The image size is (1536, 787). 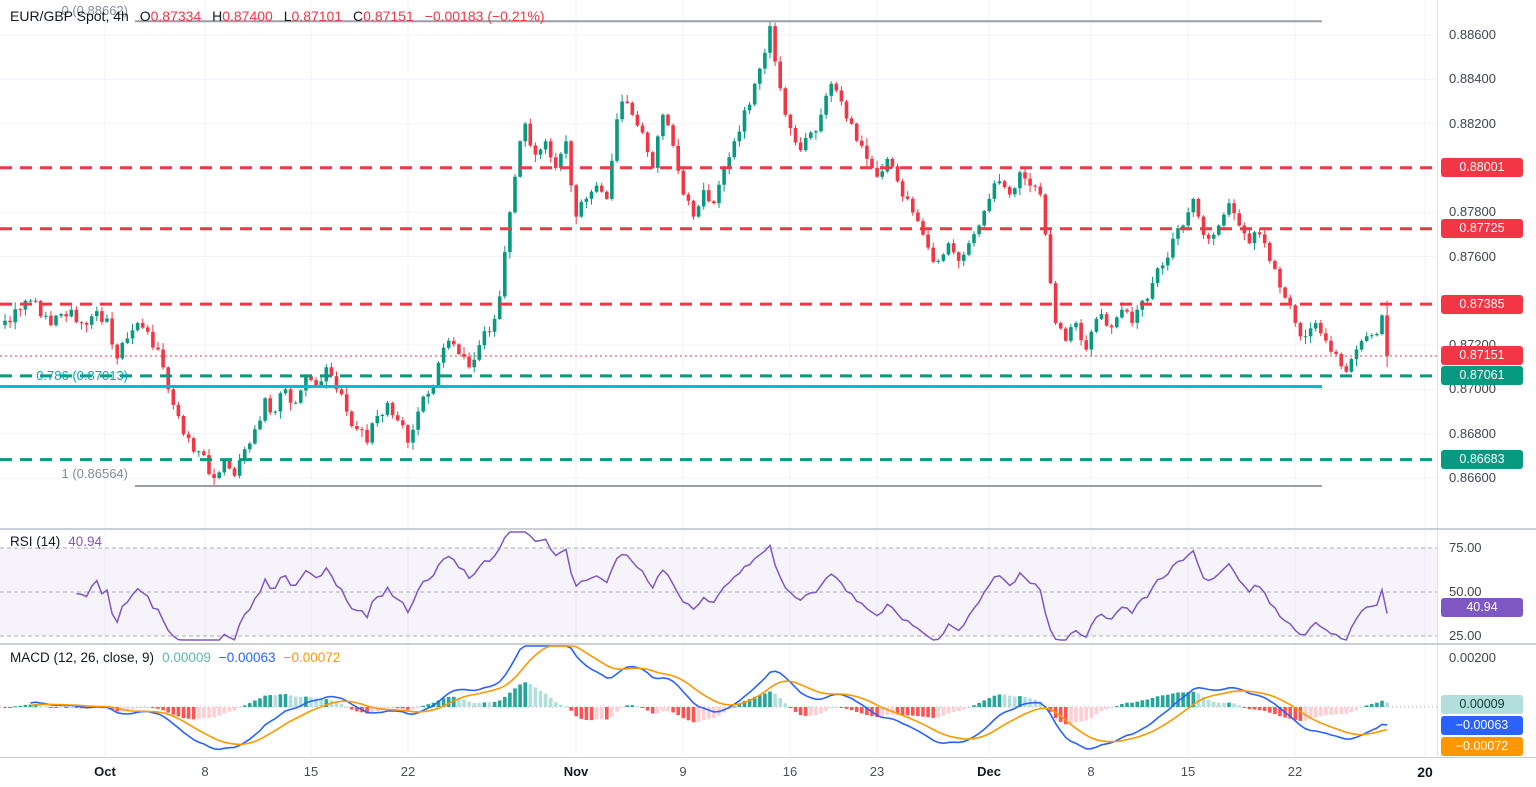 What do you see at coordinates (1482, 747) in the screenshot?
I see `macd-value-badge: −0.00072` at bounding box center [1482, 747].